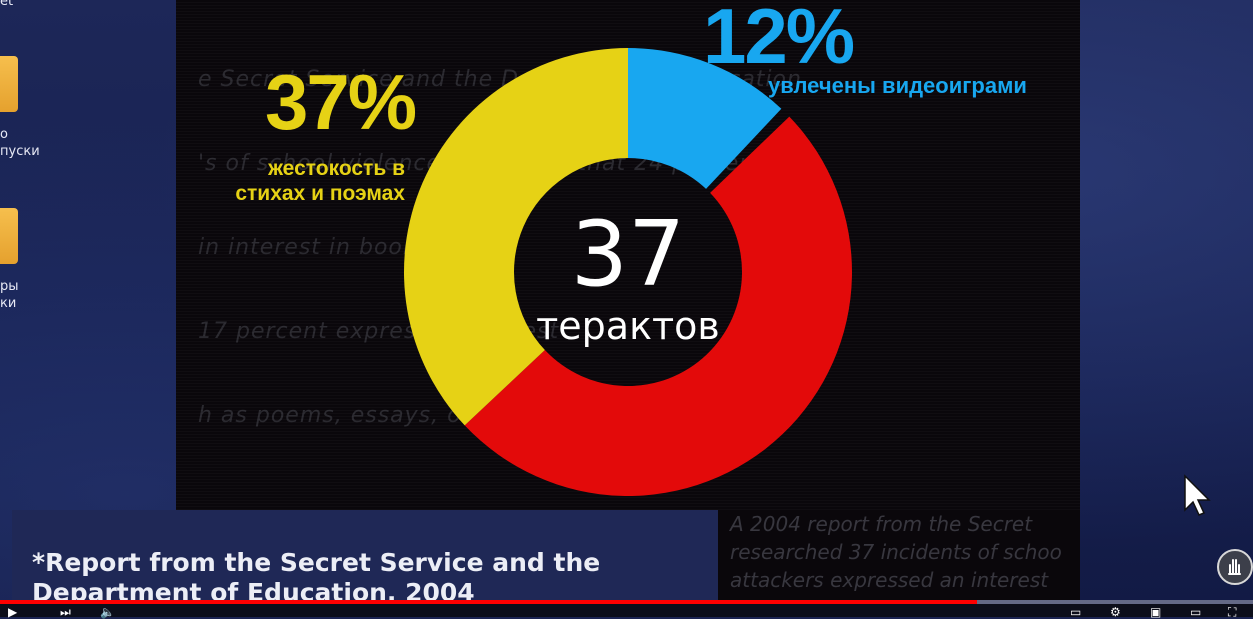 This screenshot has height=619, width=1253. Describe the element at coordinates (897, 85) in the screenshot. I see `blue-label: увлечены видеоиграми` at that location.